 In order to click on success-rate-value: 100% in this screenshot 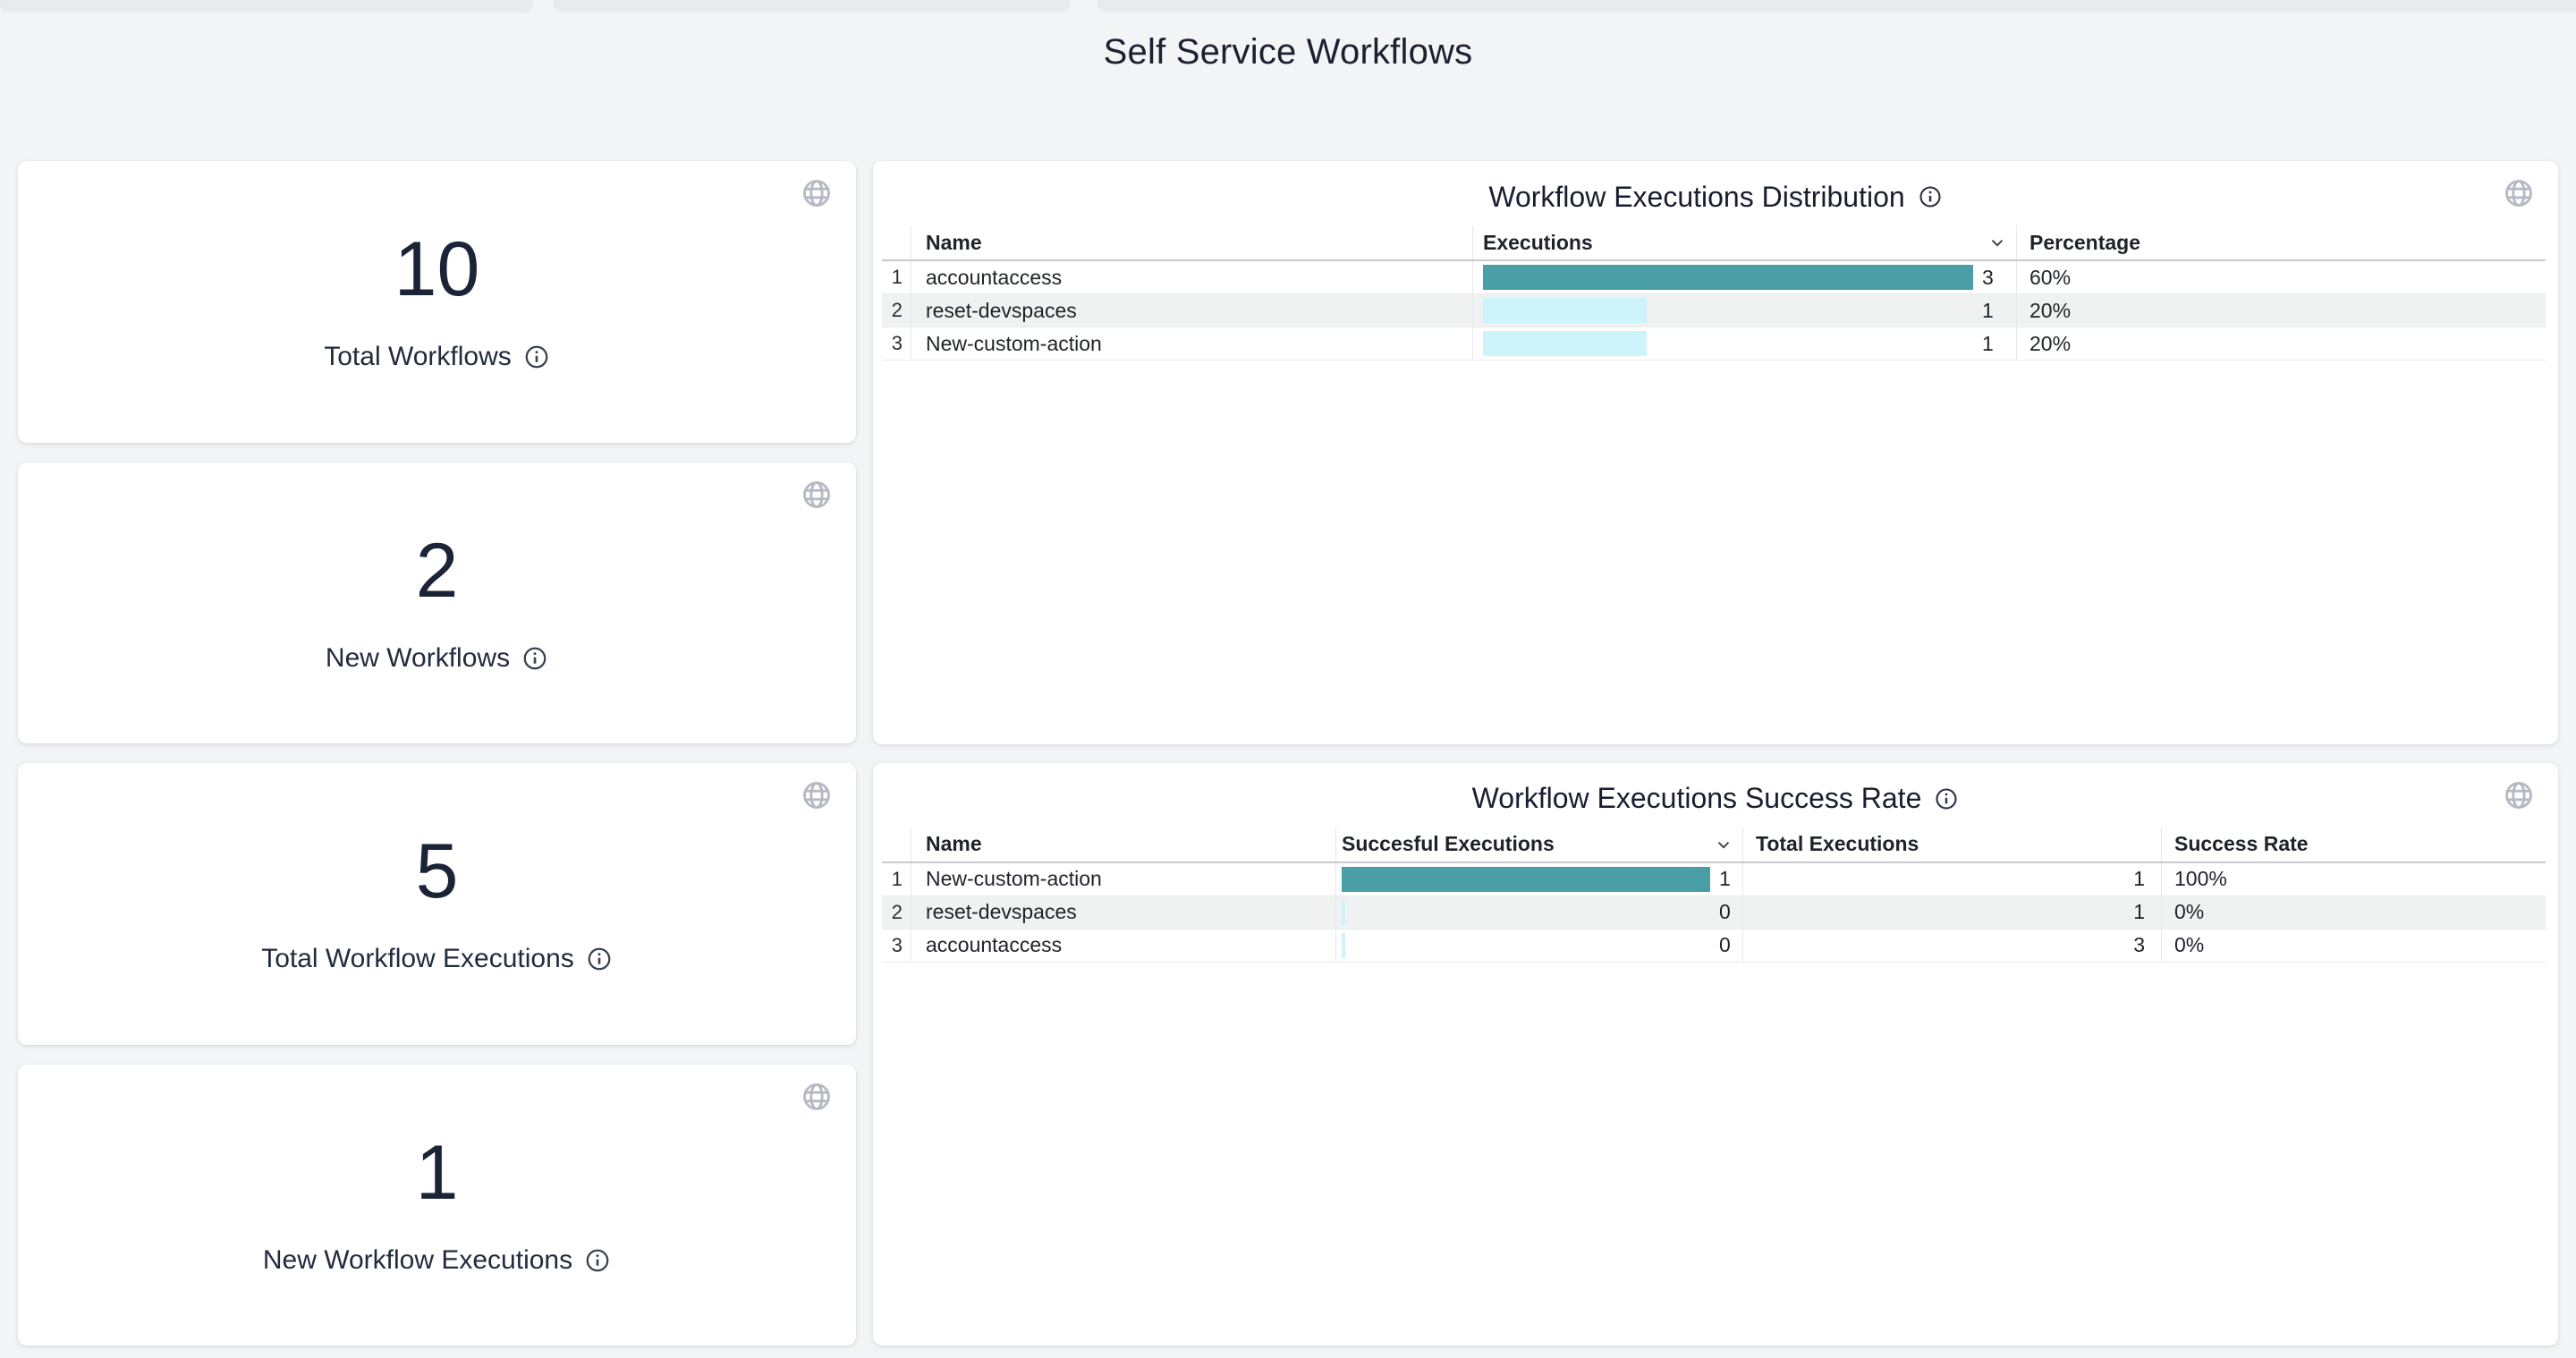, I will do `click(2353, 879)`.